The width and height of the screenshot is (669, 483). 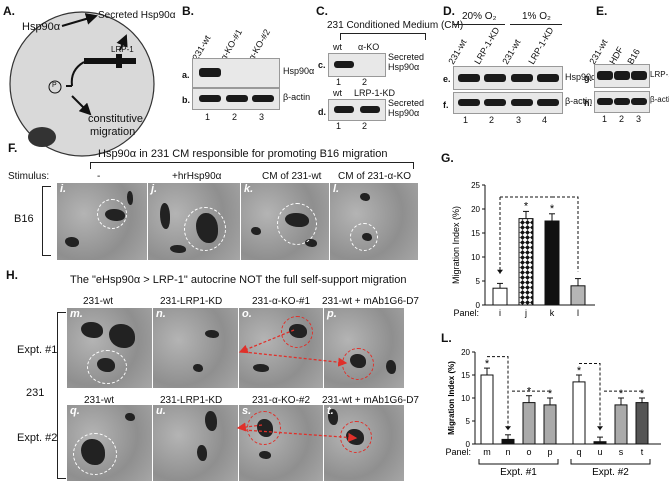 What do you see at coordinates (536, 24) in the screenshot?
I see `panel-d-line-b` at bounding box center [536, 24].